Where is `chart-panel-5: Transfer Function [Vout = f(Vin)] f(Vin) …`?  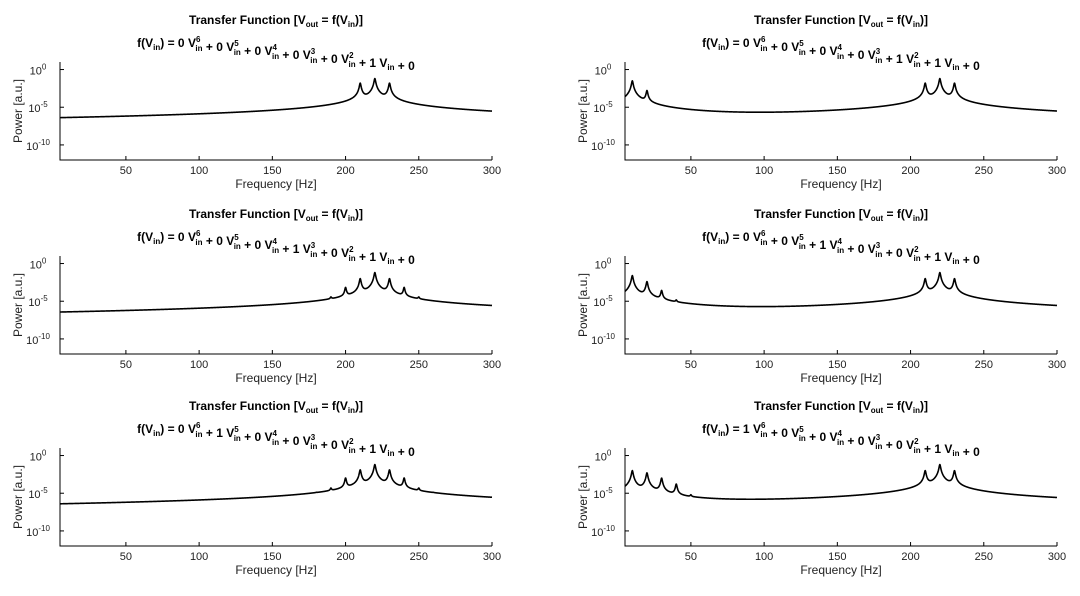
chart-panel-5: Transfer Function [Vout = f(Vin)] f(Vin) … is located at coordinates (256, 488).